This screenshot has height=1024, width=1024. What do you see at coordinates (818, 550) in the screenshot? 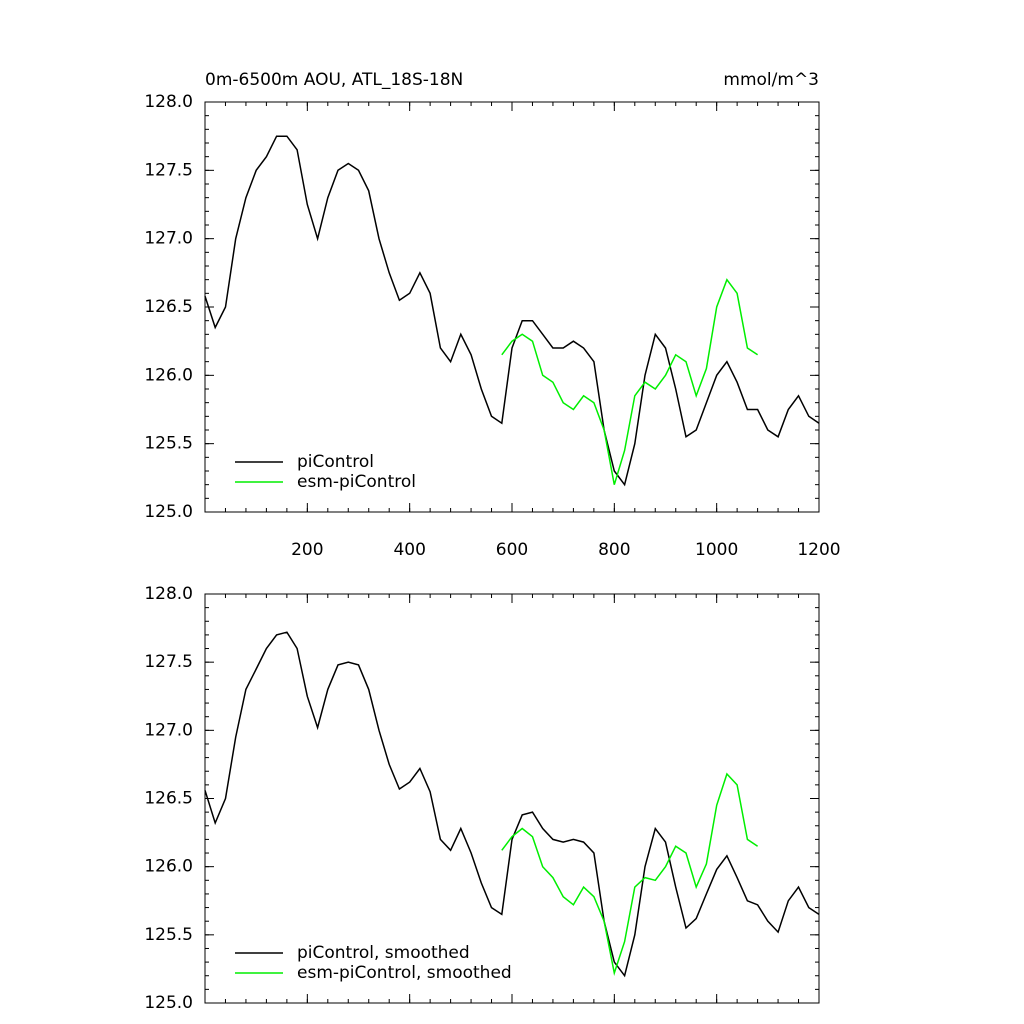
I see `x-tick-label: 1200` at bounding box center [818, 550].